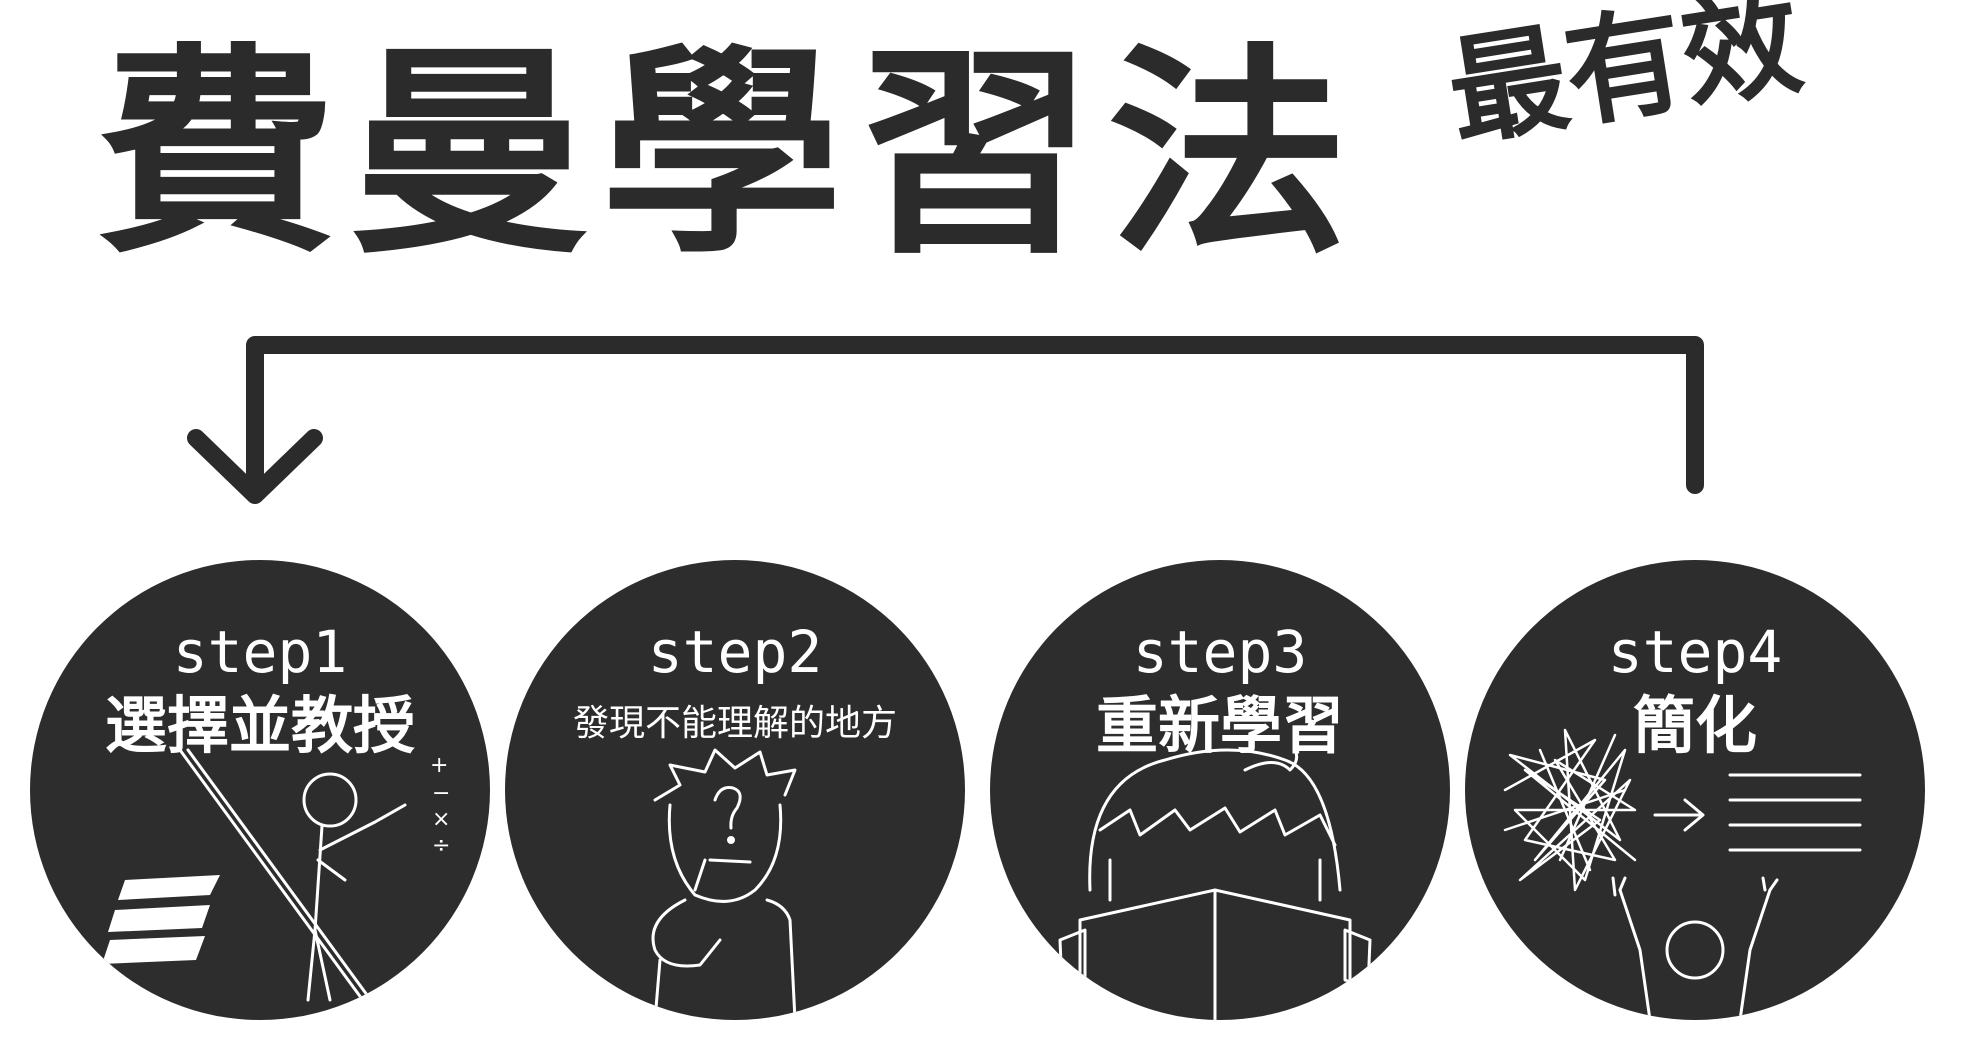 The width and height of the screenshot is (1972, 1056). I want to click on step-4-description: 簡化, so click(1694, 725).